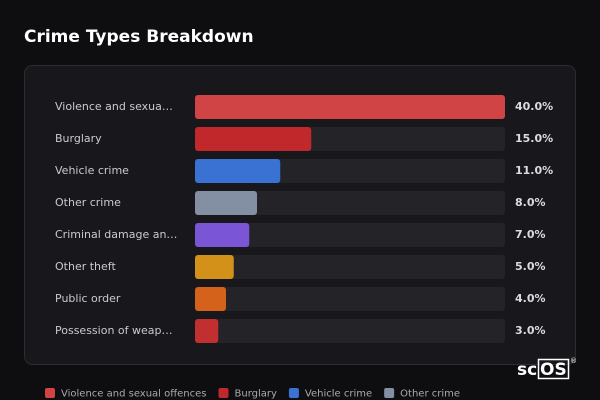 Image resolution: width=600 pixels, height=400 pixels. I want to click on logo-box, so click(553, 369).